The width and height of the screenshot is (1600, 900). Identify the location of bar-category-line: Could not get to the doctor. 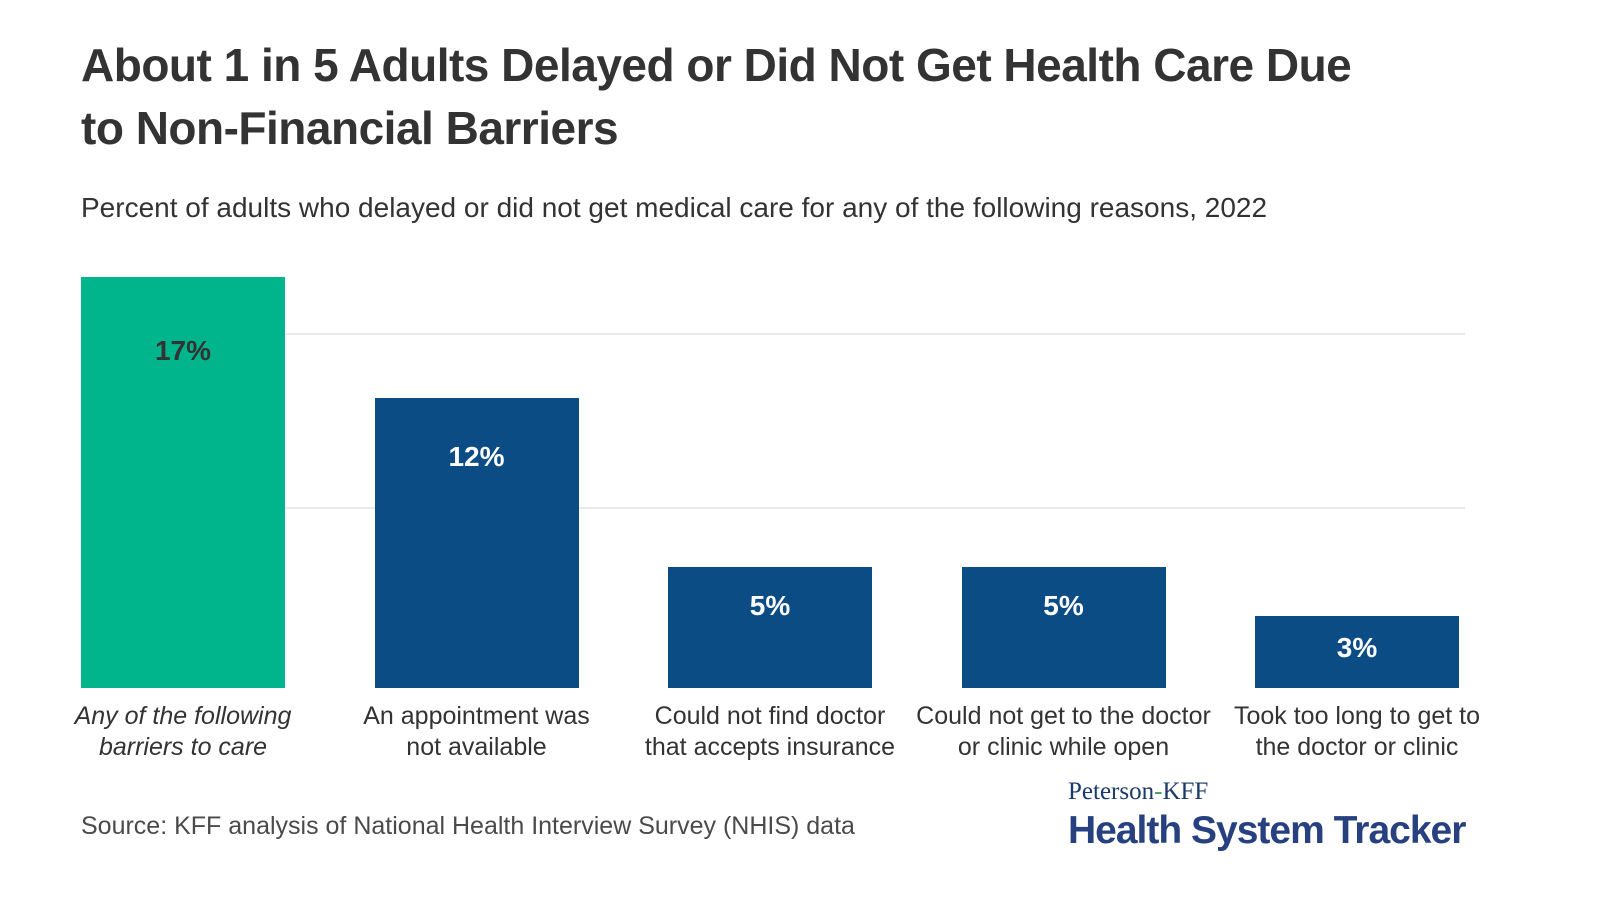
(1063, 716).